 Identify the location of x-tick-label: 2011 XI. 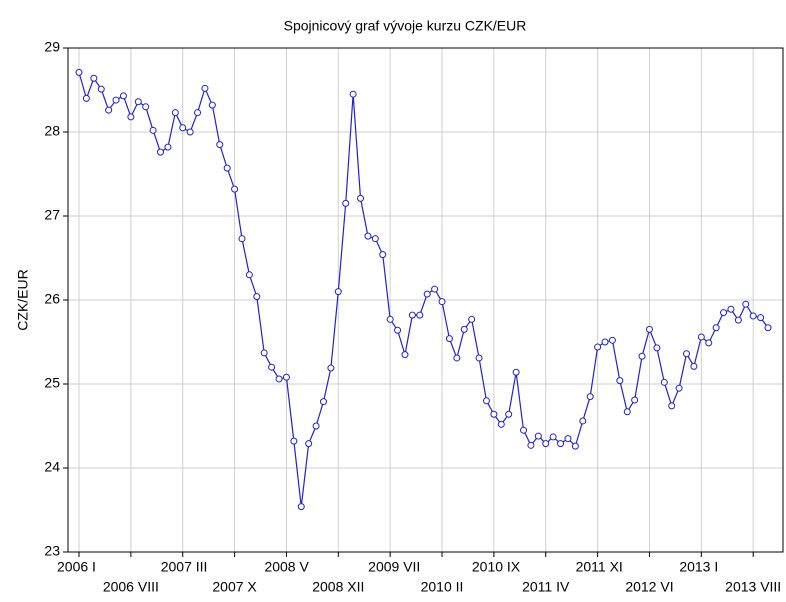
(599, 567).